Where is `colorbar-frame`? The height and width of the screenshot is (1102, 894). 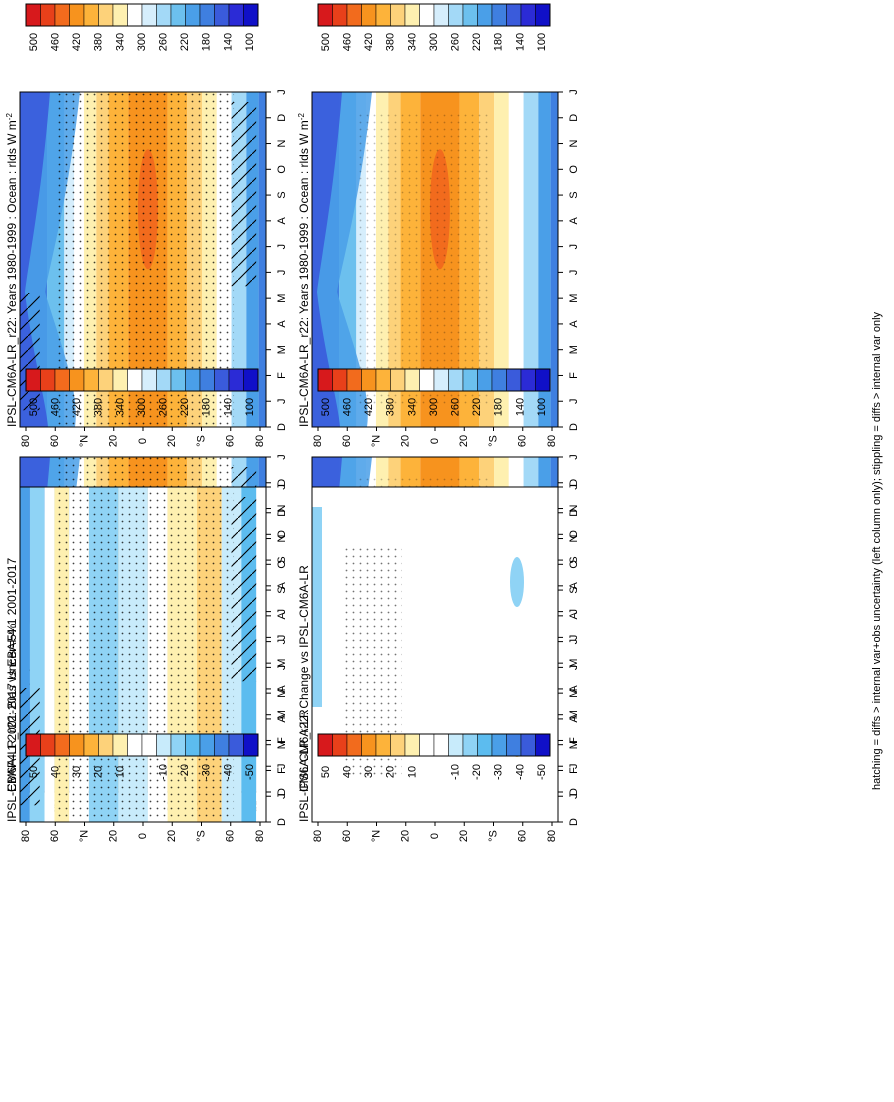 colorbar-frame is located at coordinates (434, 380).